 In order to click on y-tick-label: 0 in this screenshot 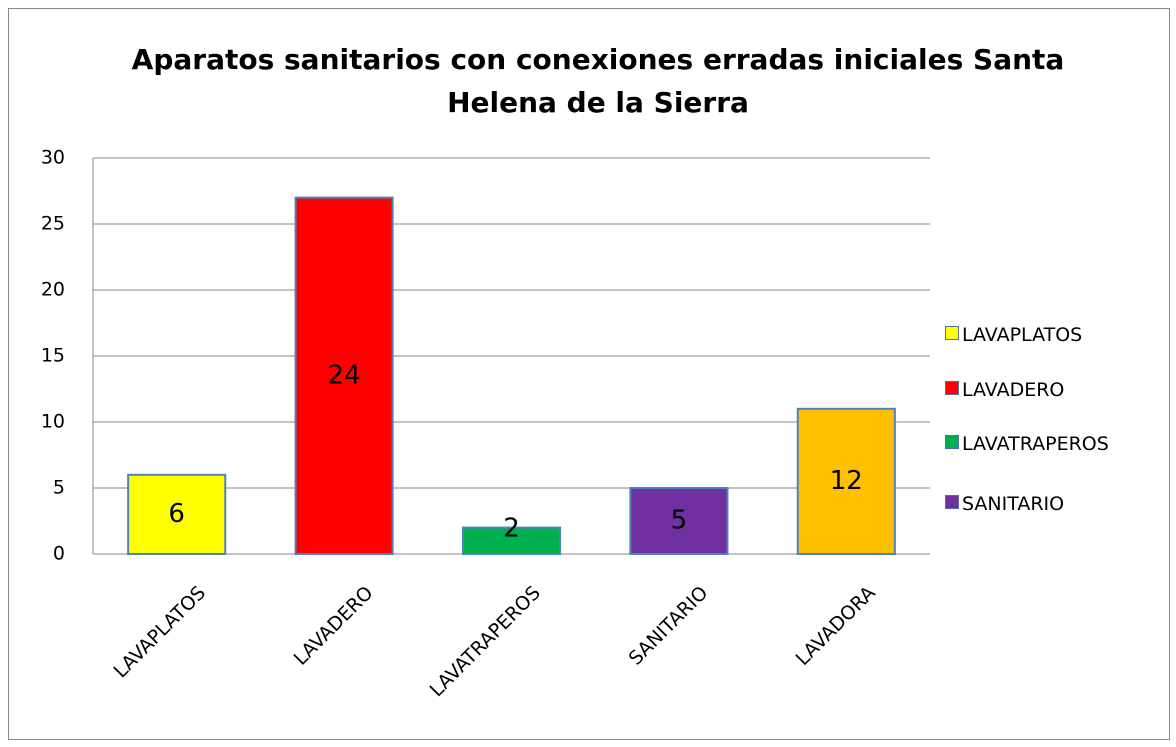, I will do `click(59, 554)`.